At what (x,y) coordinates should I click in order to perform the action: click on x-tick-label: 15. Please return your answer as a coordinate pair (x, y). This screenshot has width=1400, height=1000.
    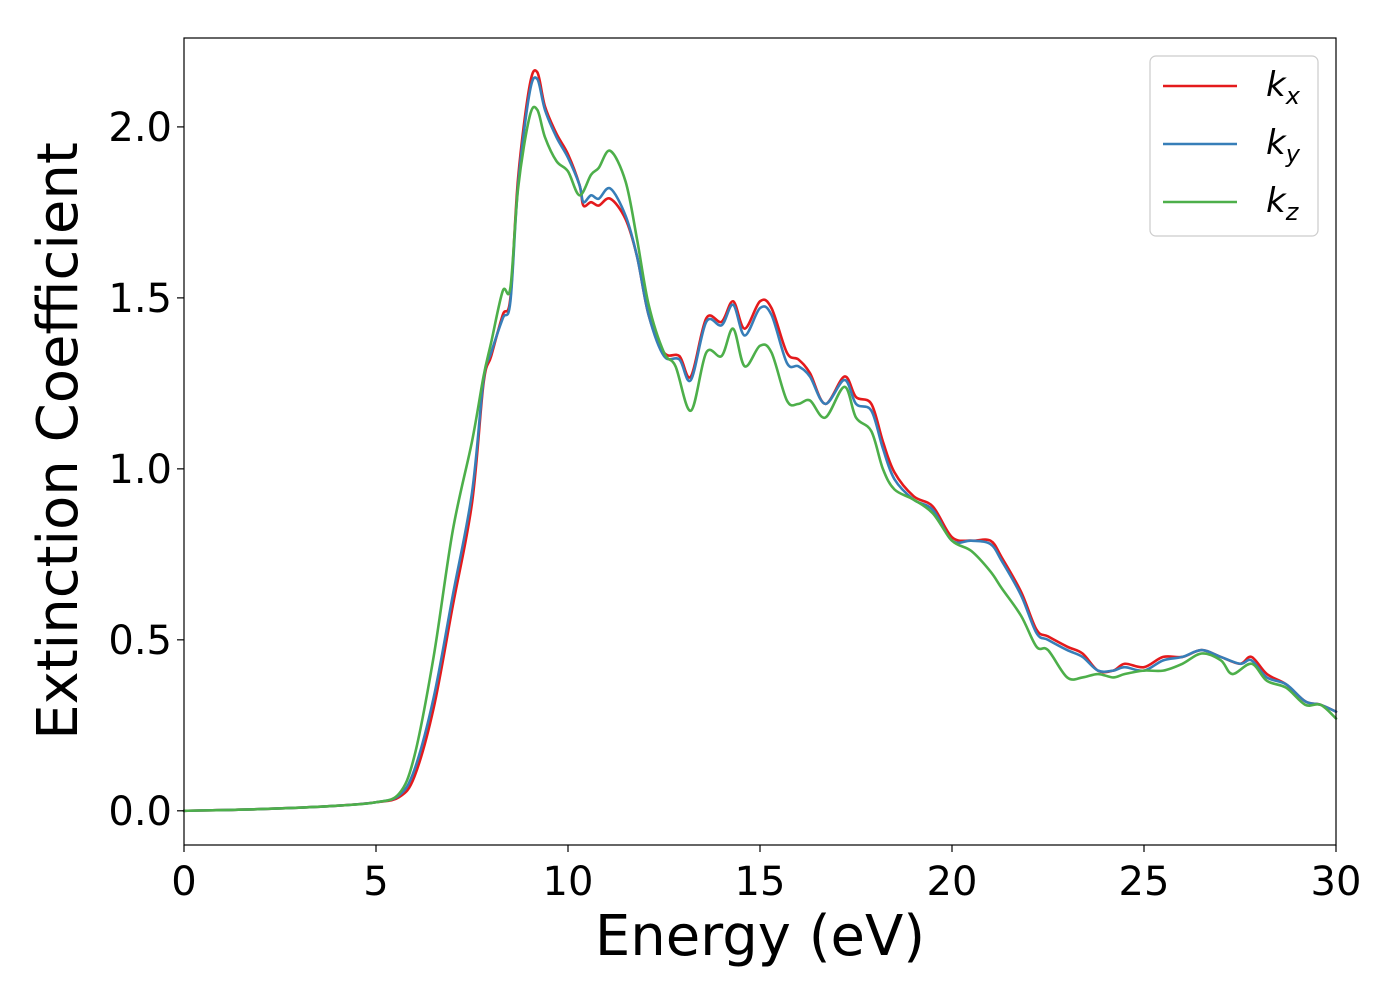
    Looking at the image, I should click on (760, 882).